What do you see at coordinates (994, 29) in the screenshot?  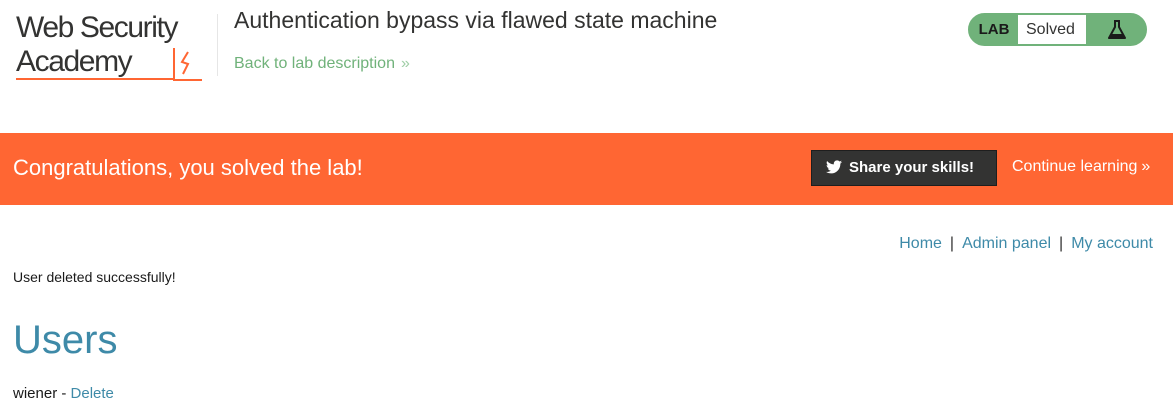 I see `lab-badge: LAB` at bounding box center [994, 29].